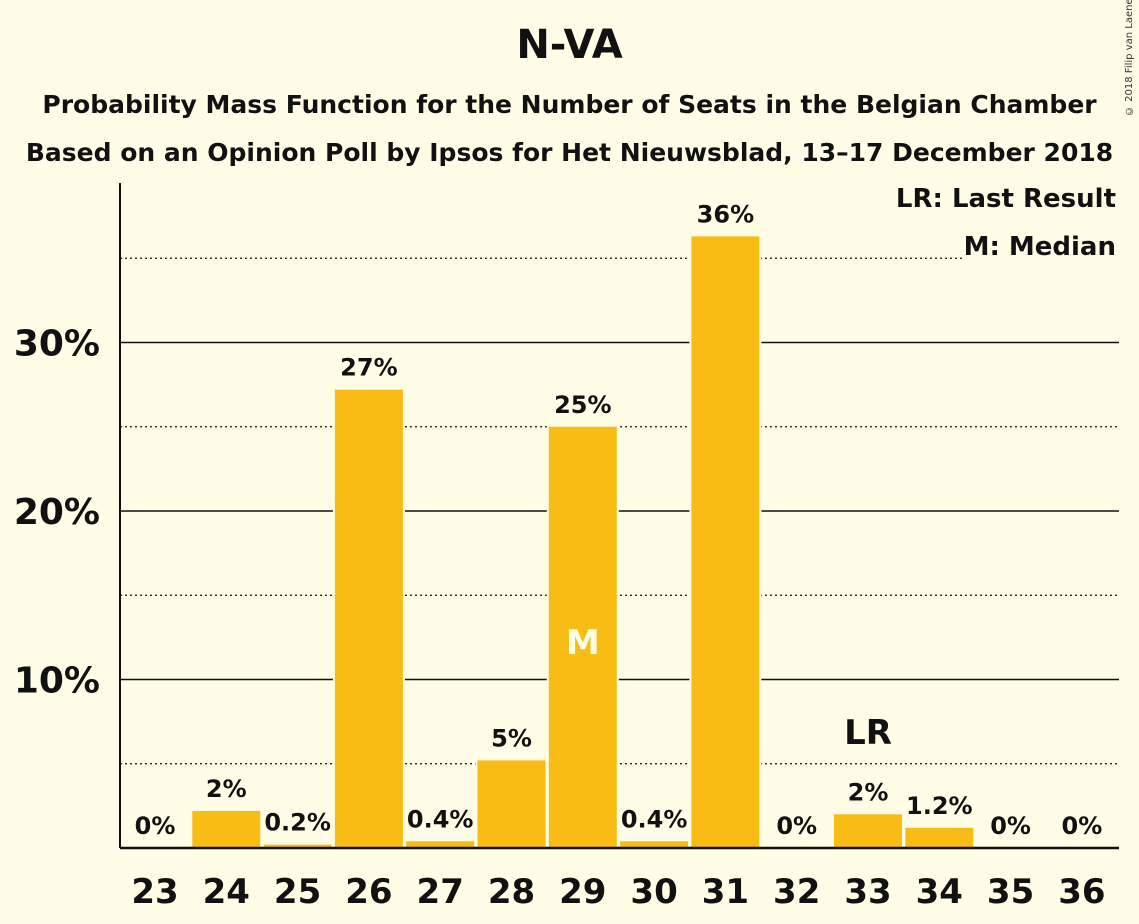 This screenshot has height=924, width=1139. What do you see at coordinates (1081, 892) in the screenshot?
I see `x-tick-label: 36` at bounding box center [1081, 892].